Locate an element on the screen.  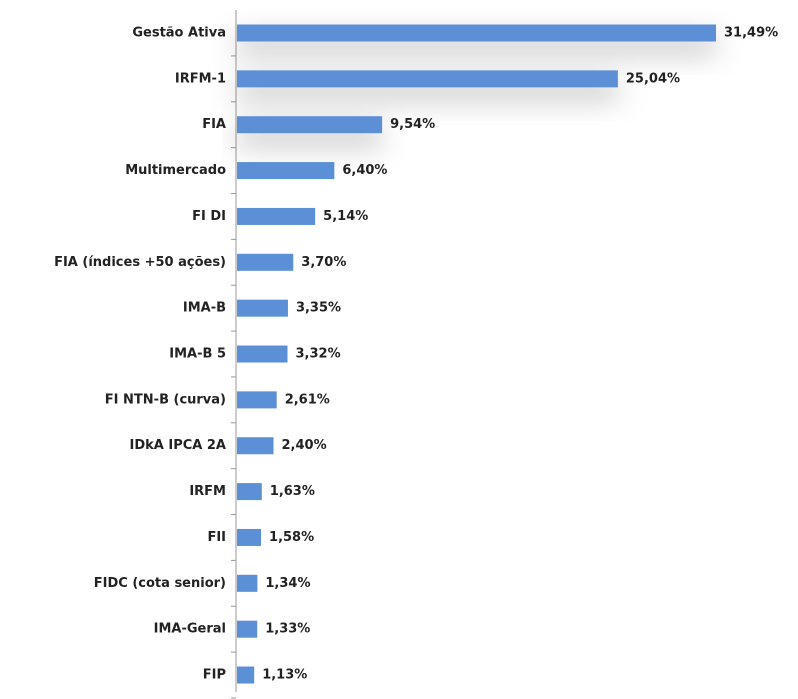
value-label: 1,13% is located at coordinates (284, 675).